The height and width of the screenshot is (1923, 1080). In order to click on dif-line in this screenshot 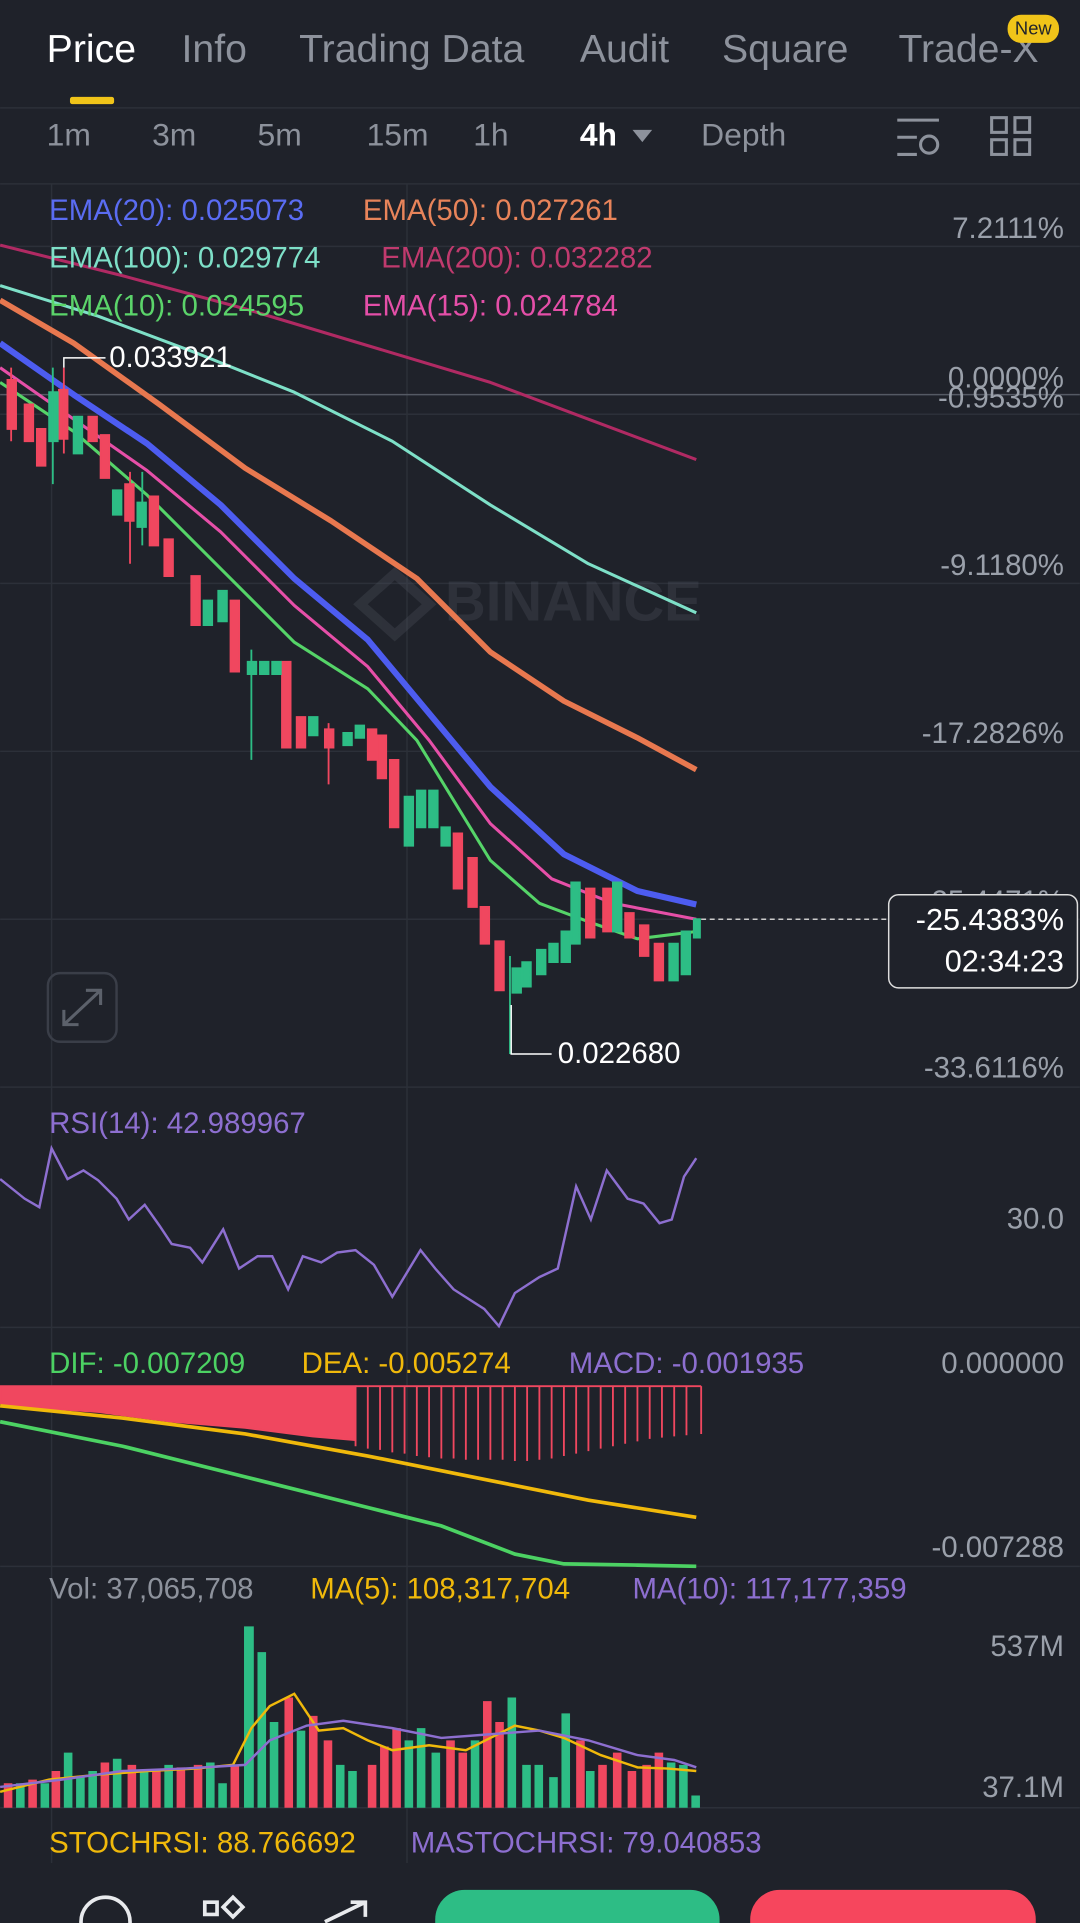, I will do `click(348, 1494)`.